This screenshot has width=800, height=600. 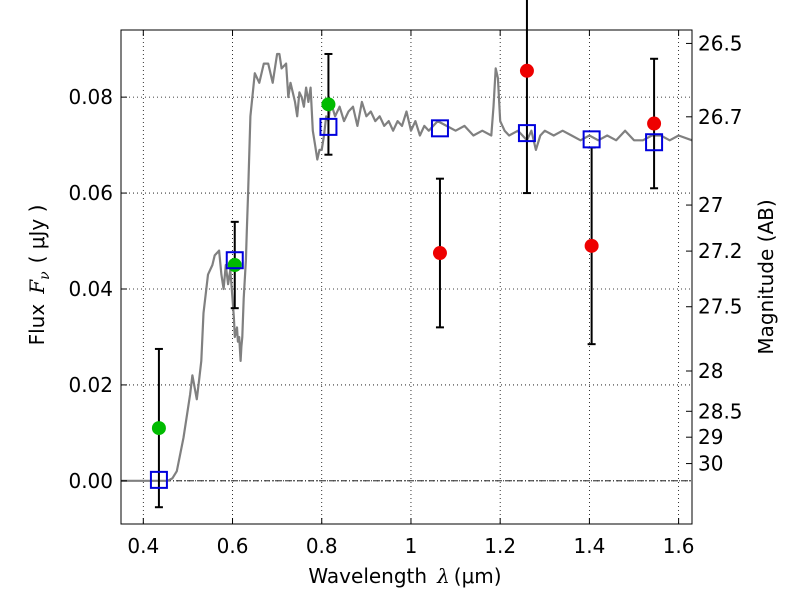 I want to click on y-tick-label: 0.06, so click(x=90, y=193).